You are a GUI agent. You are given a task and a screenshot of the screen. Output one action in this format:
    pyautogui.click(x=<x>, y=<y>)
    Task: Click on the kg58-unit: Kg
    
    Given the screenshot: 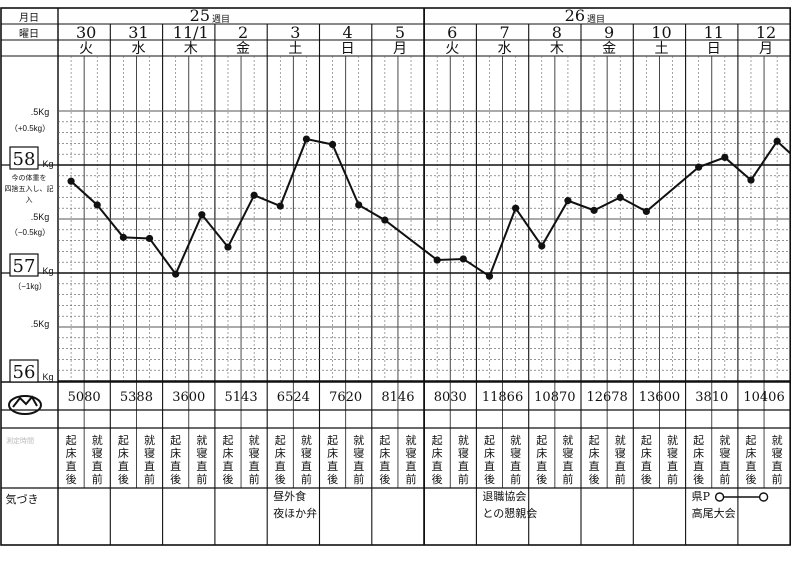 What is the action you would take?
    pyautogui.click(x=47, y=164)
    